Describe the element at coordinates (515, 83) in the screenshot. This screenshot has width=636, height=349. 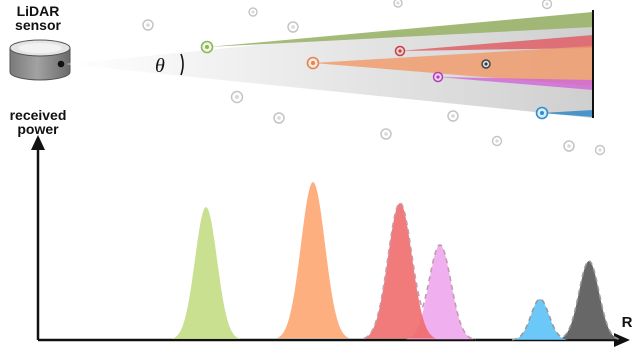
I see `beam-pink` at that location.